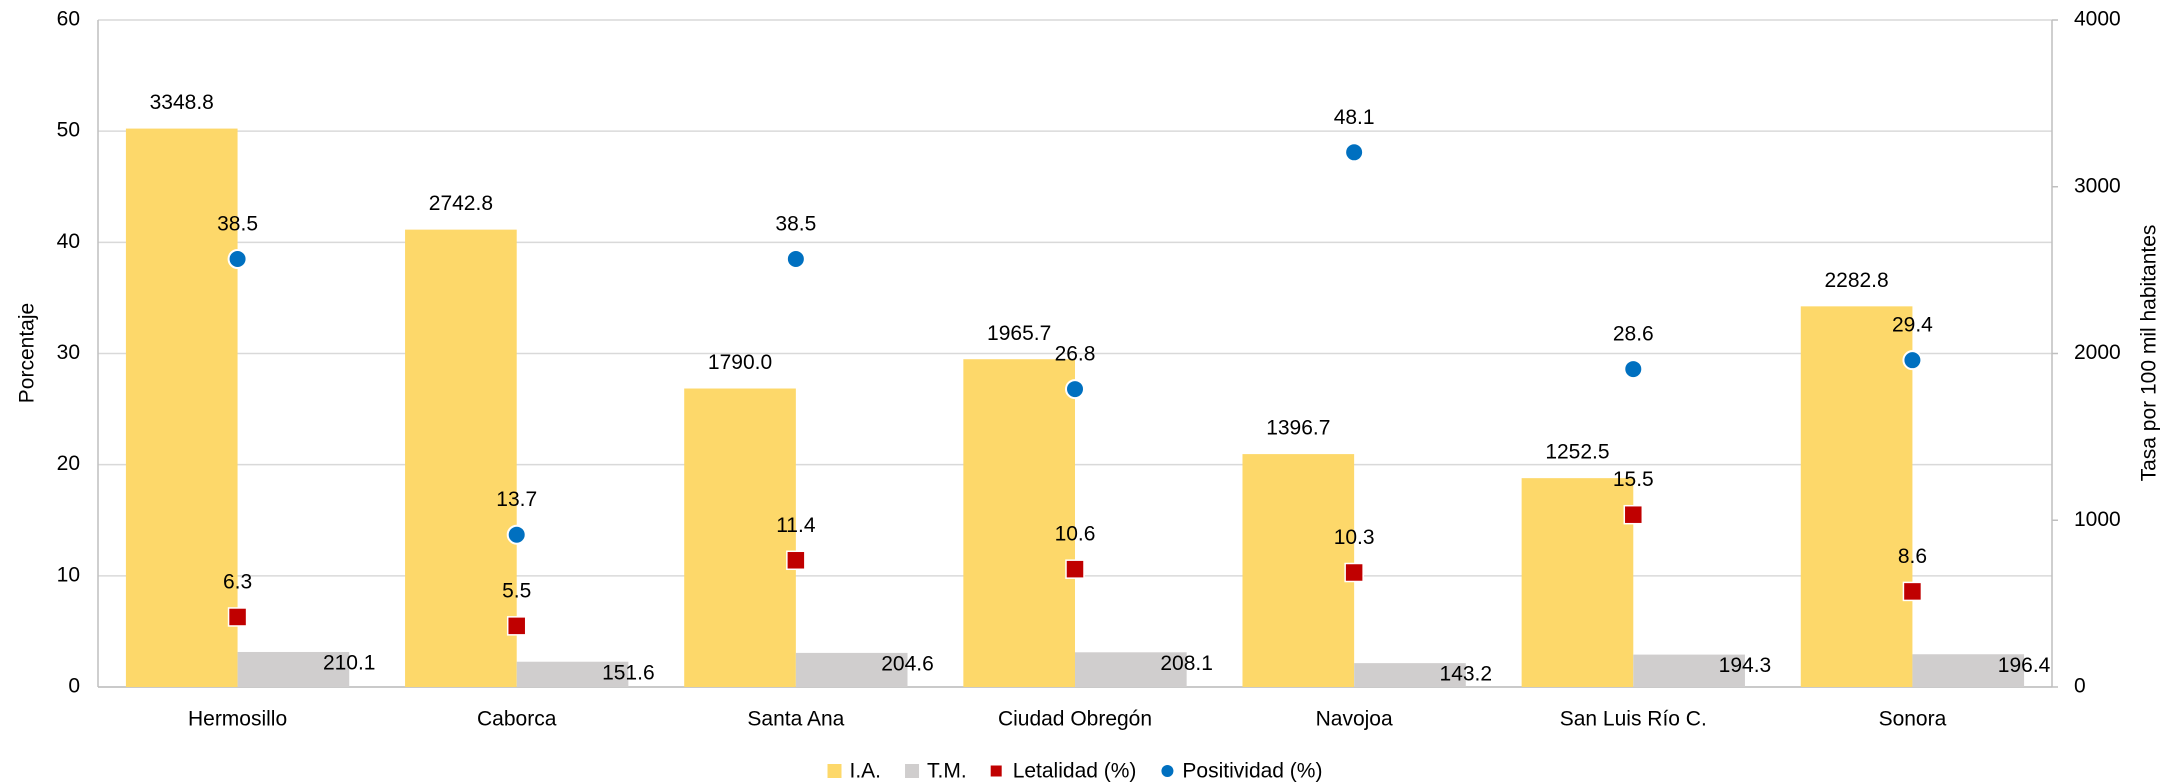 This screenshot has width=2175, height=783. I want to click on y-tick-label: 10, so click(68, 574).